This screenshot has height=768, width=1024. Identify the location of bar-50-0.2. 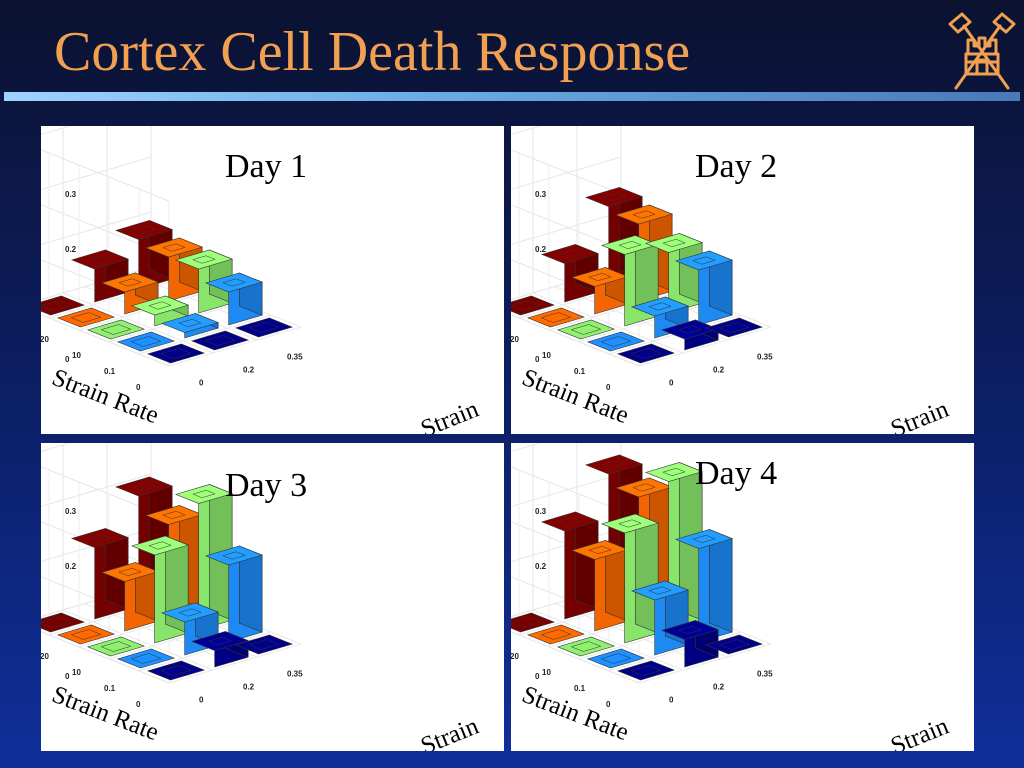
(570, 565).